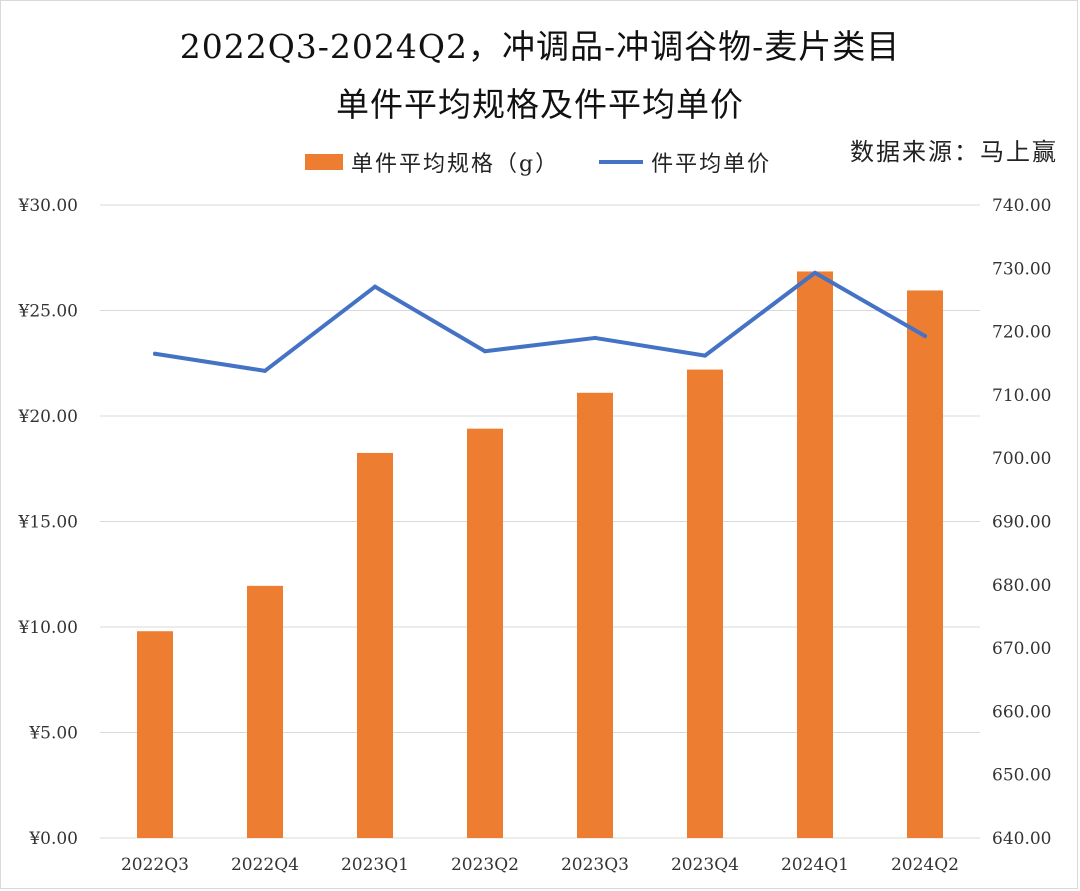  What do you see at coordinates (1021, 649) in the screenshot?
I see `right-axis-tick-label: 670.00` at bounding box center [1021, 649].